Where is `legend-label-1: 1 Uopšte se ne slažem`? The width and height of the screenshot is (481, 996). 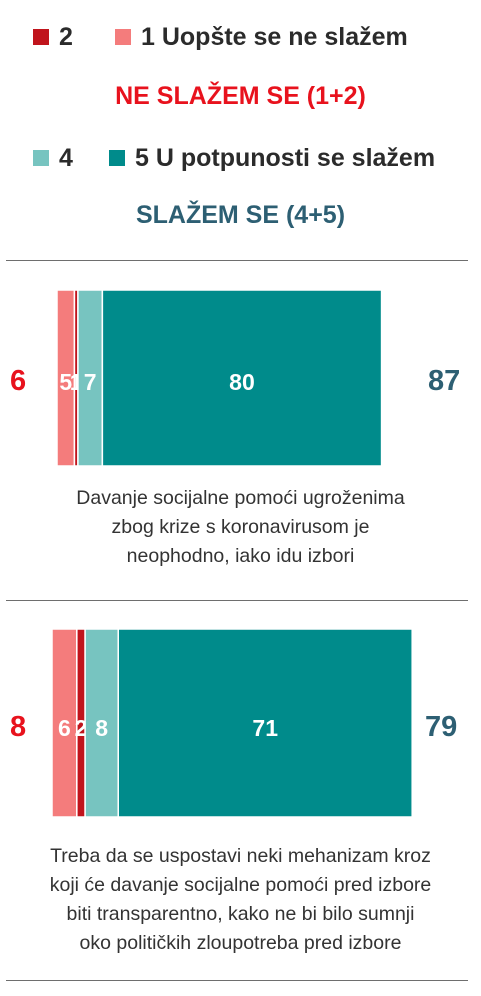
legend-label-1: 1 Uopšte se ne slažem is located at coordinates (274, 36).